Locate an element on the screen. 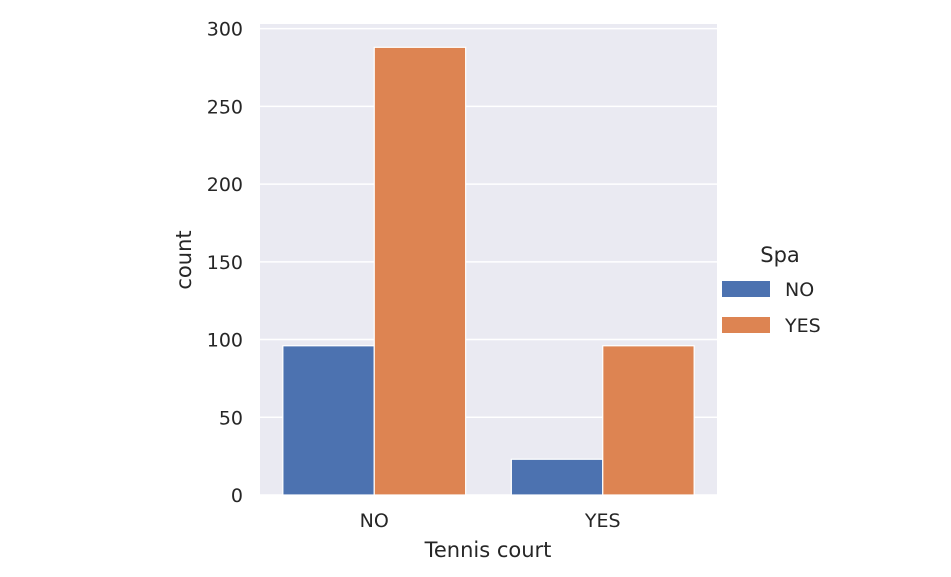  bar-no-yes is located at coordinates (420, 271).